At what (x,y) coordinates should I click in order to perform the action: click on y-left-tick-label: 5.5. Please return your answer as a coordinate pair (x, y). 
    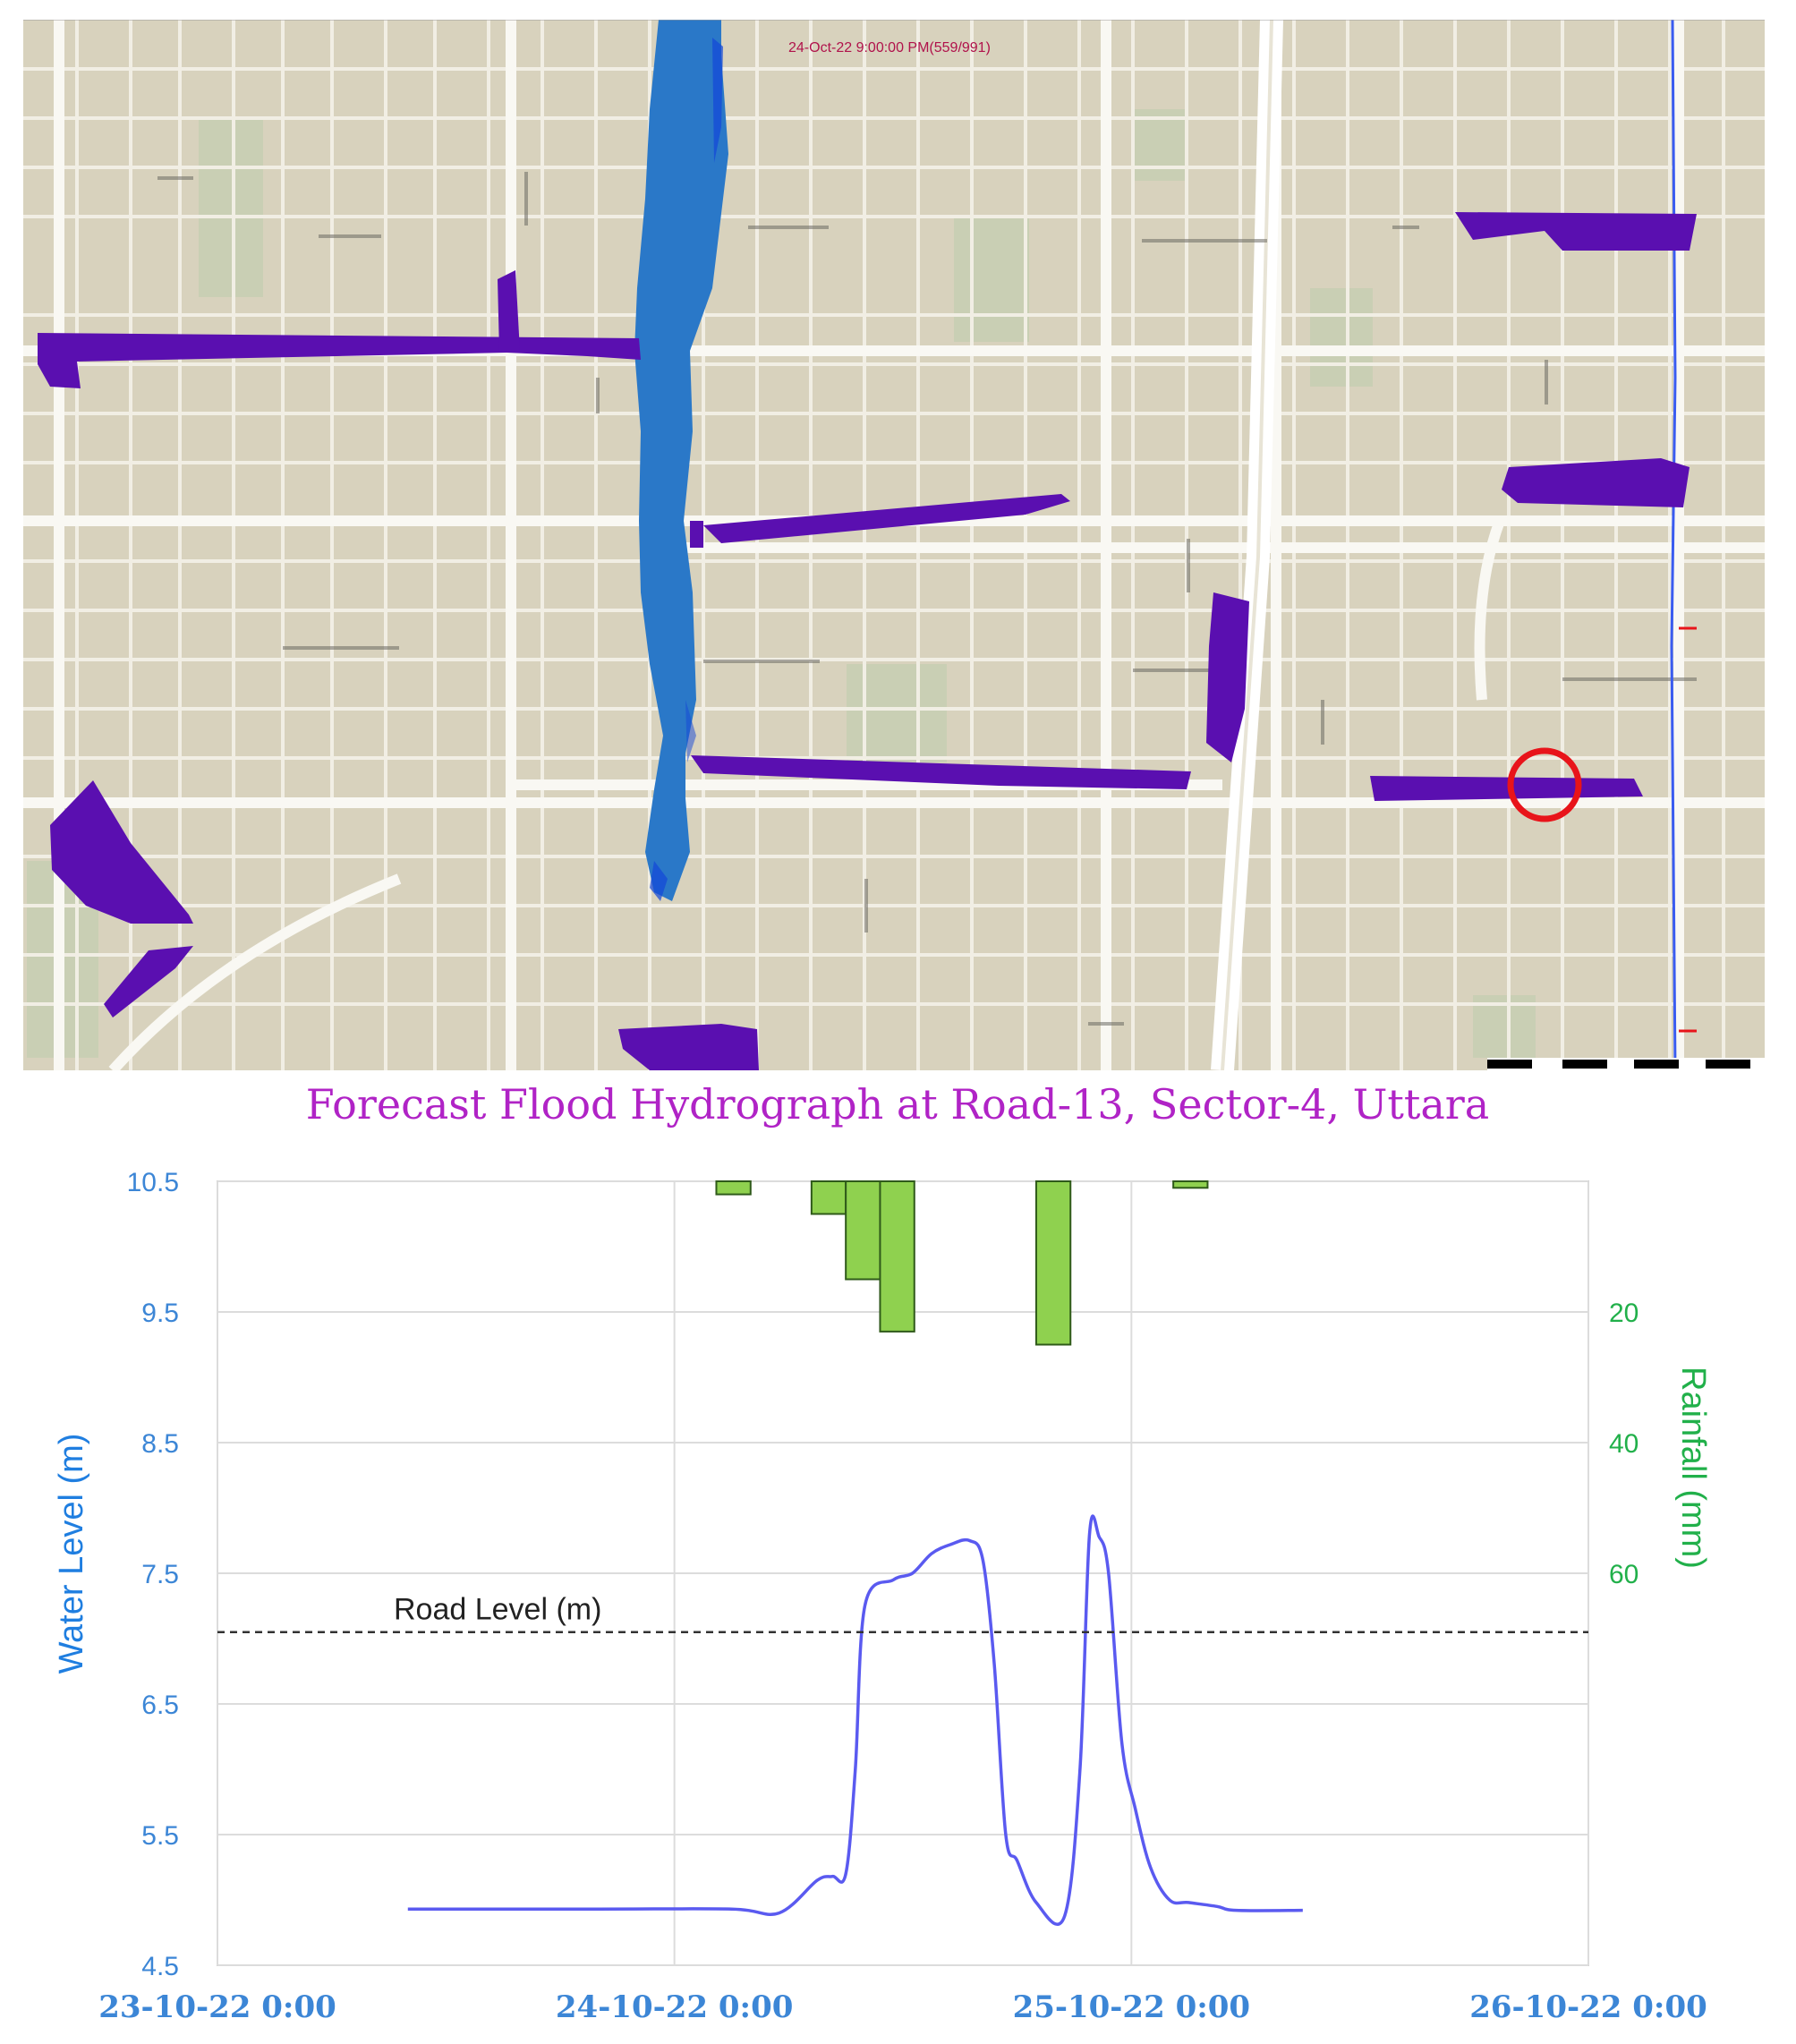
    Looking at the image, I should click on (160, 1836).